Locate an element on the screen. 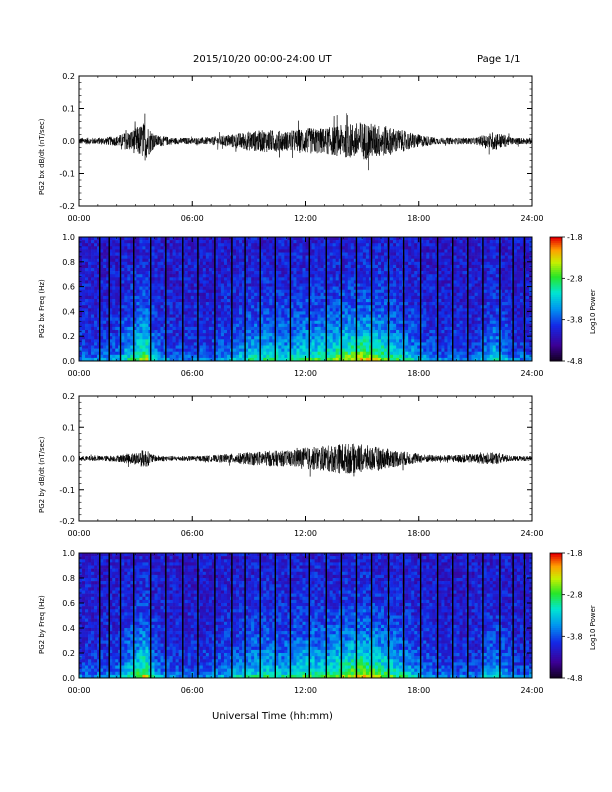  panel4-xticks: 00:00 06:00 12:00 18:00 24:00 is located at coordinates (305, 624).